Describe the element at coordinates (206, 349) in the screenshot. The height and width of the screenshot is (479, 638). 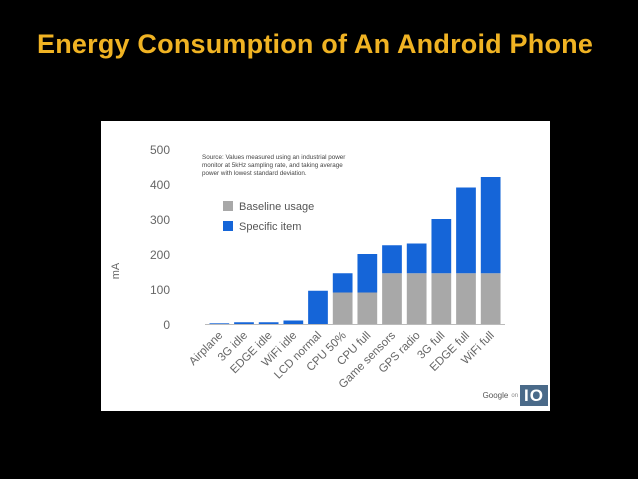
I see `x-tick-label-0: Airplane` at that location.